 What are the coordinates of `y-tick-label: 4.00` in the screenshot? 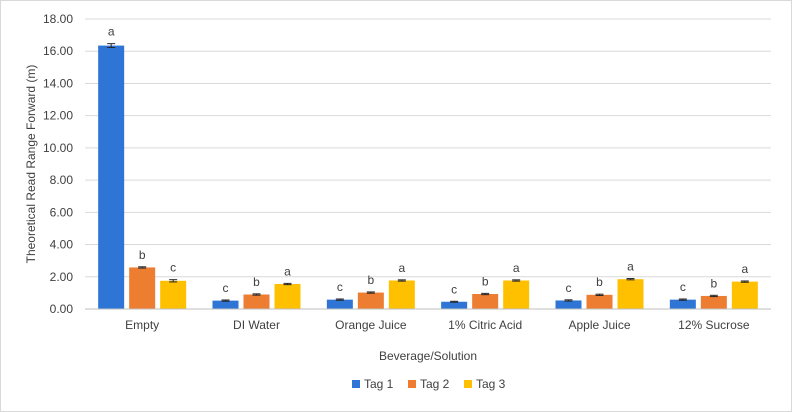 It's located at (62, 245).